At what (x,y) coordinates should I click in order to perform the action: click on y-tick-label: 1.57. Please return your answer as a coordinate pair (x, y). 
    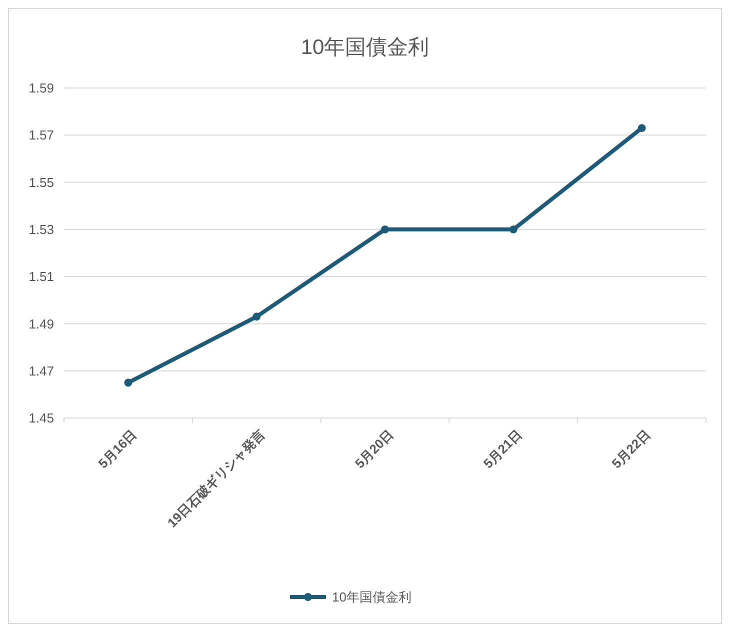
    Looking at the image, I should click on (41, 135).